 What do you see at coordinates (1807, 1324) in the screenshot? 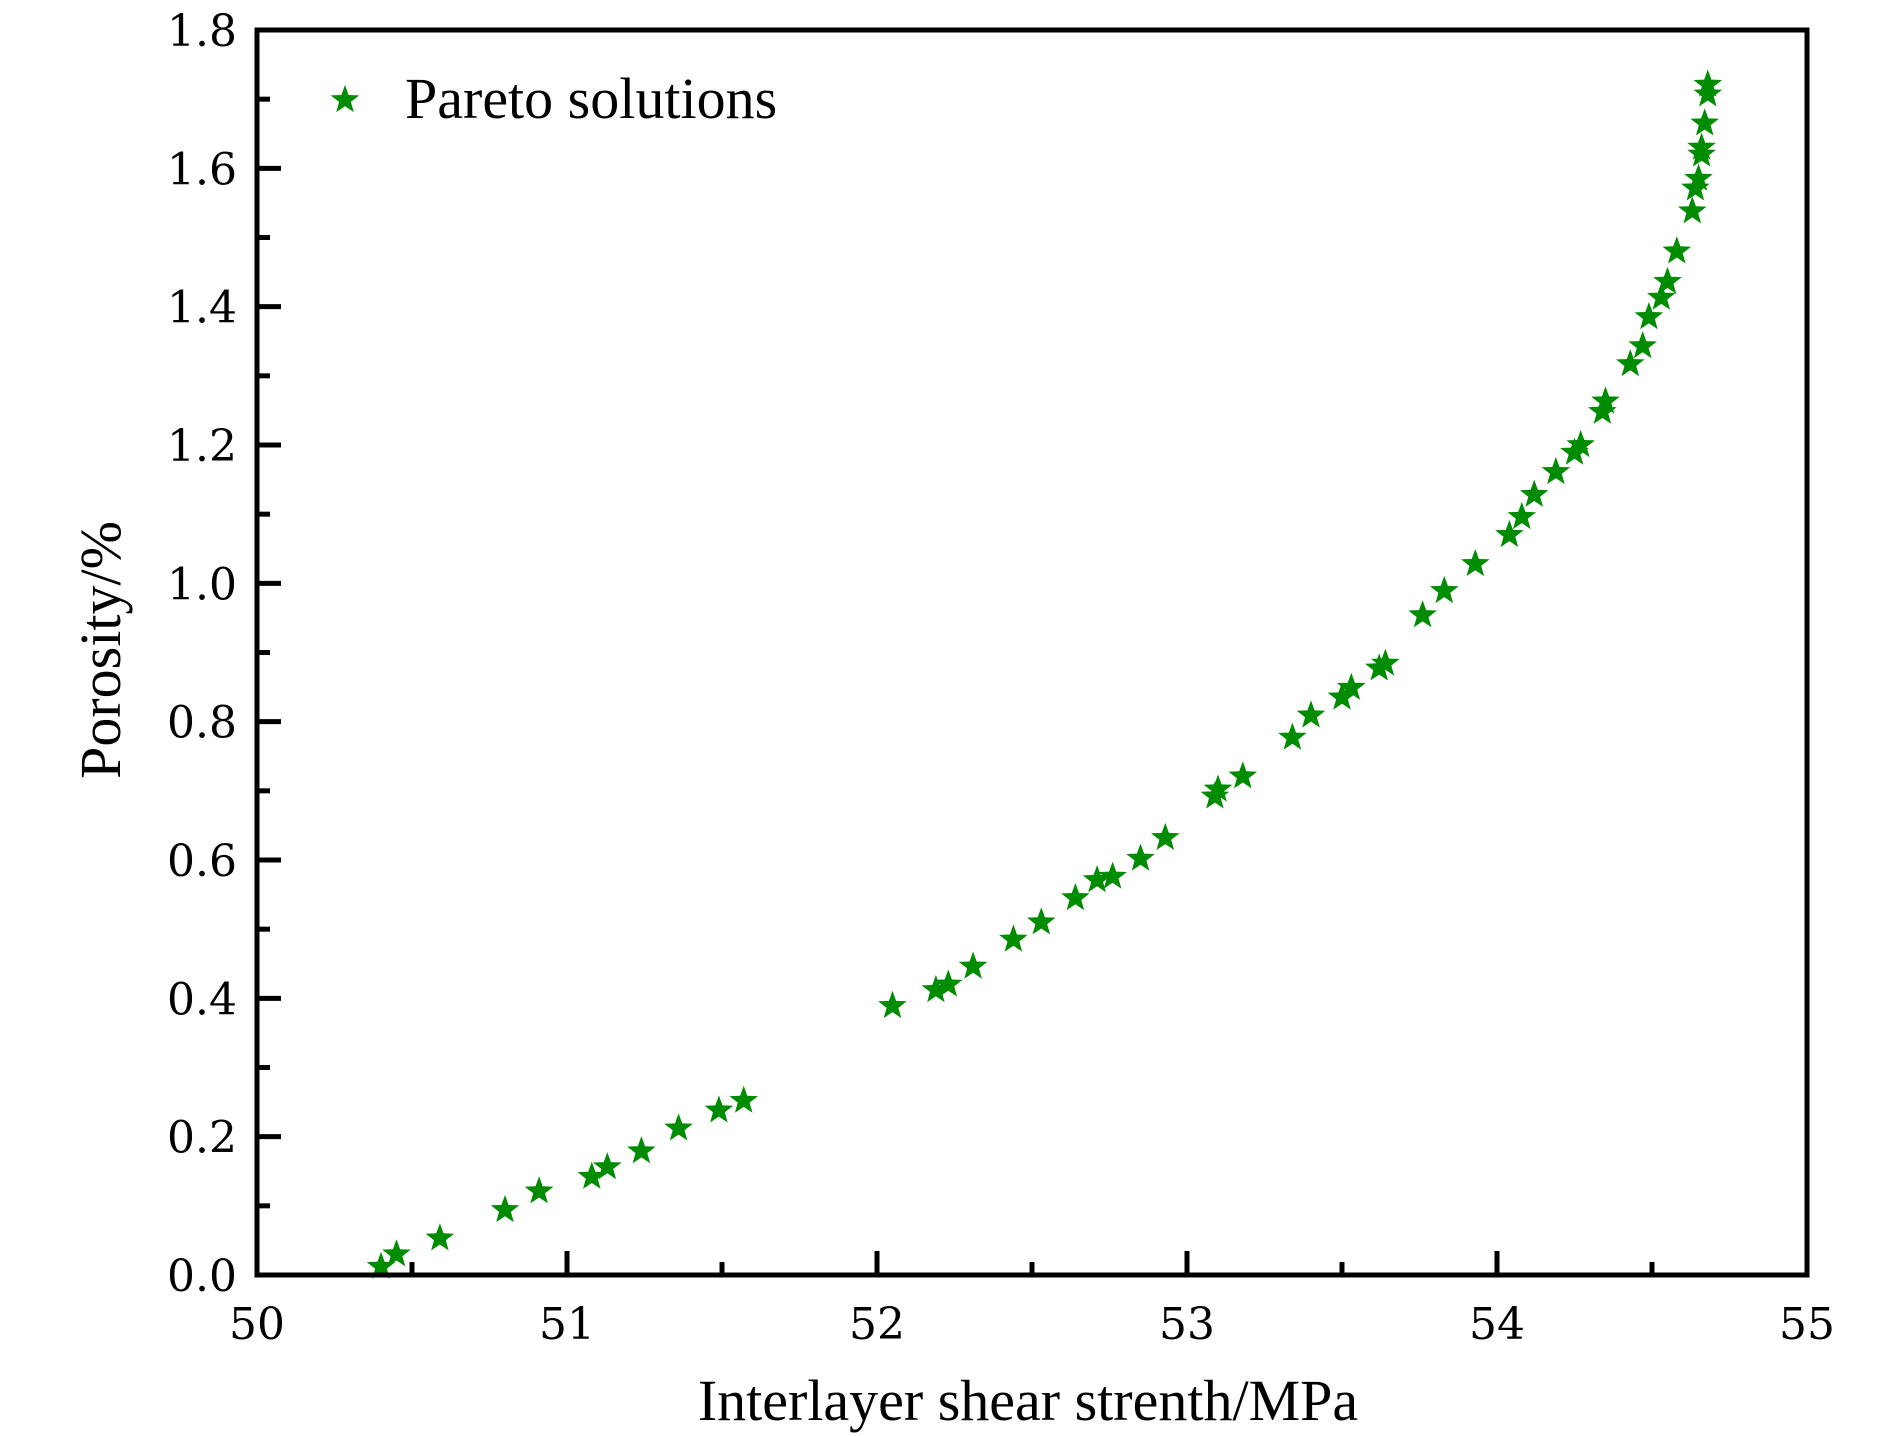
I see `x-tick-label: 55` at bounding box center [1807, 1324].